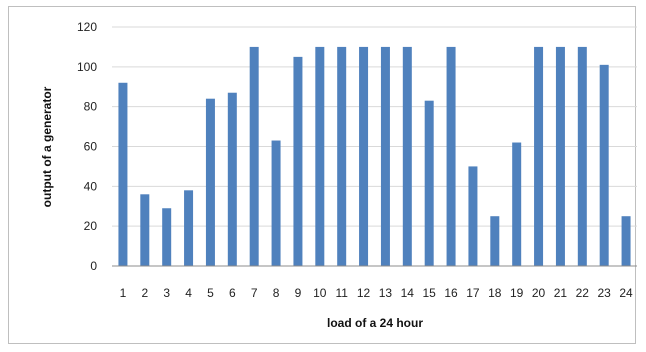 The width and height of the screenshot is (646, 352). What do you see at coordinates (375, 323) in the screenshot?
I see `x-axis-label: load of a 24 hour` at bounding box center [375, 323].